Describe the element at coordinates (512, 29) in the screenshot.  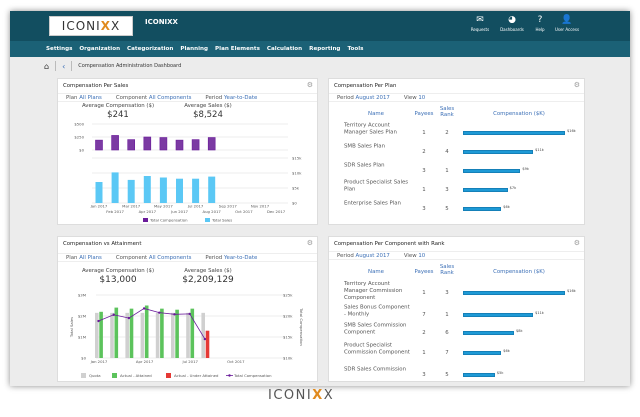
I see `dashboards-label: Dashboards` at that location.